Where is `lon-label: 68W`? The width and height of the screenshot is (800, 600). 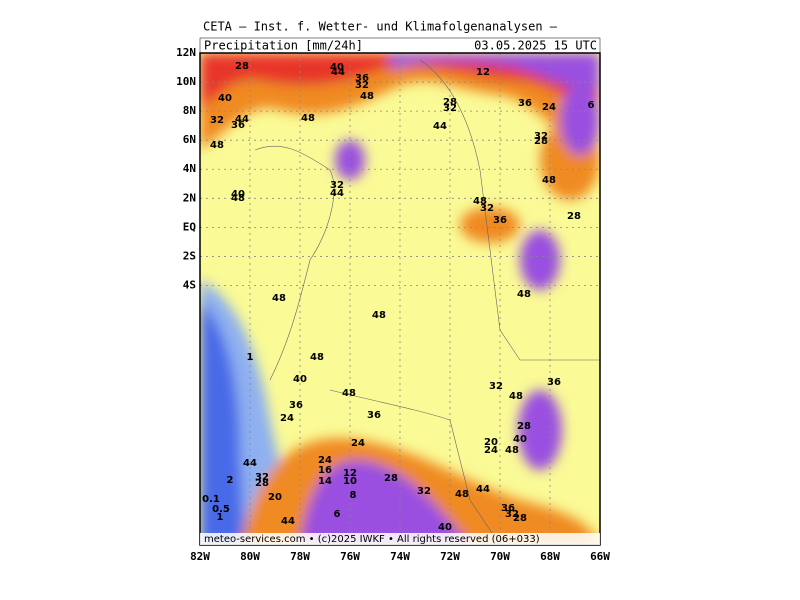
lon-label: 68W is located at coordinates (550, 556).